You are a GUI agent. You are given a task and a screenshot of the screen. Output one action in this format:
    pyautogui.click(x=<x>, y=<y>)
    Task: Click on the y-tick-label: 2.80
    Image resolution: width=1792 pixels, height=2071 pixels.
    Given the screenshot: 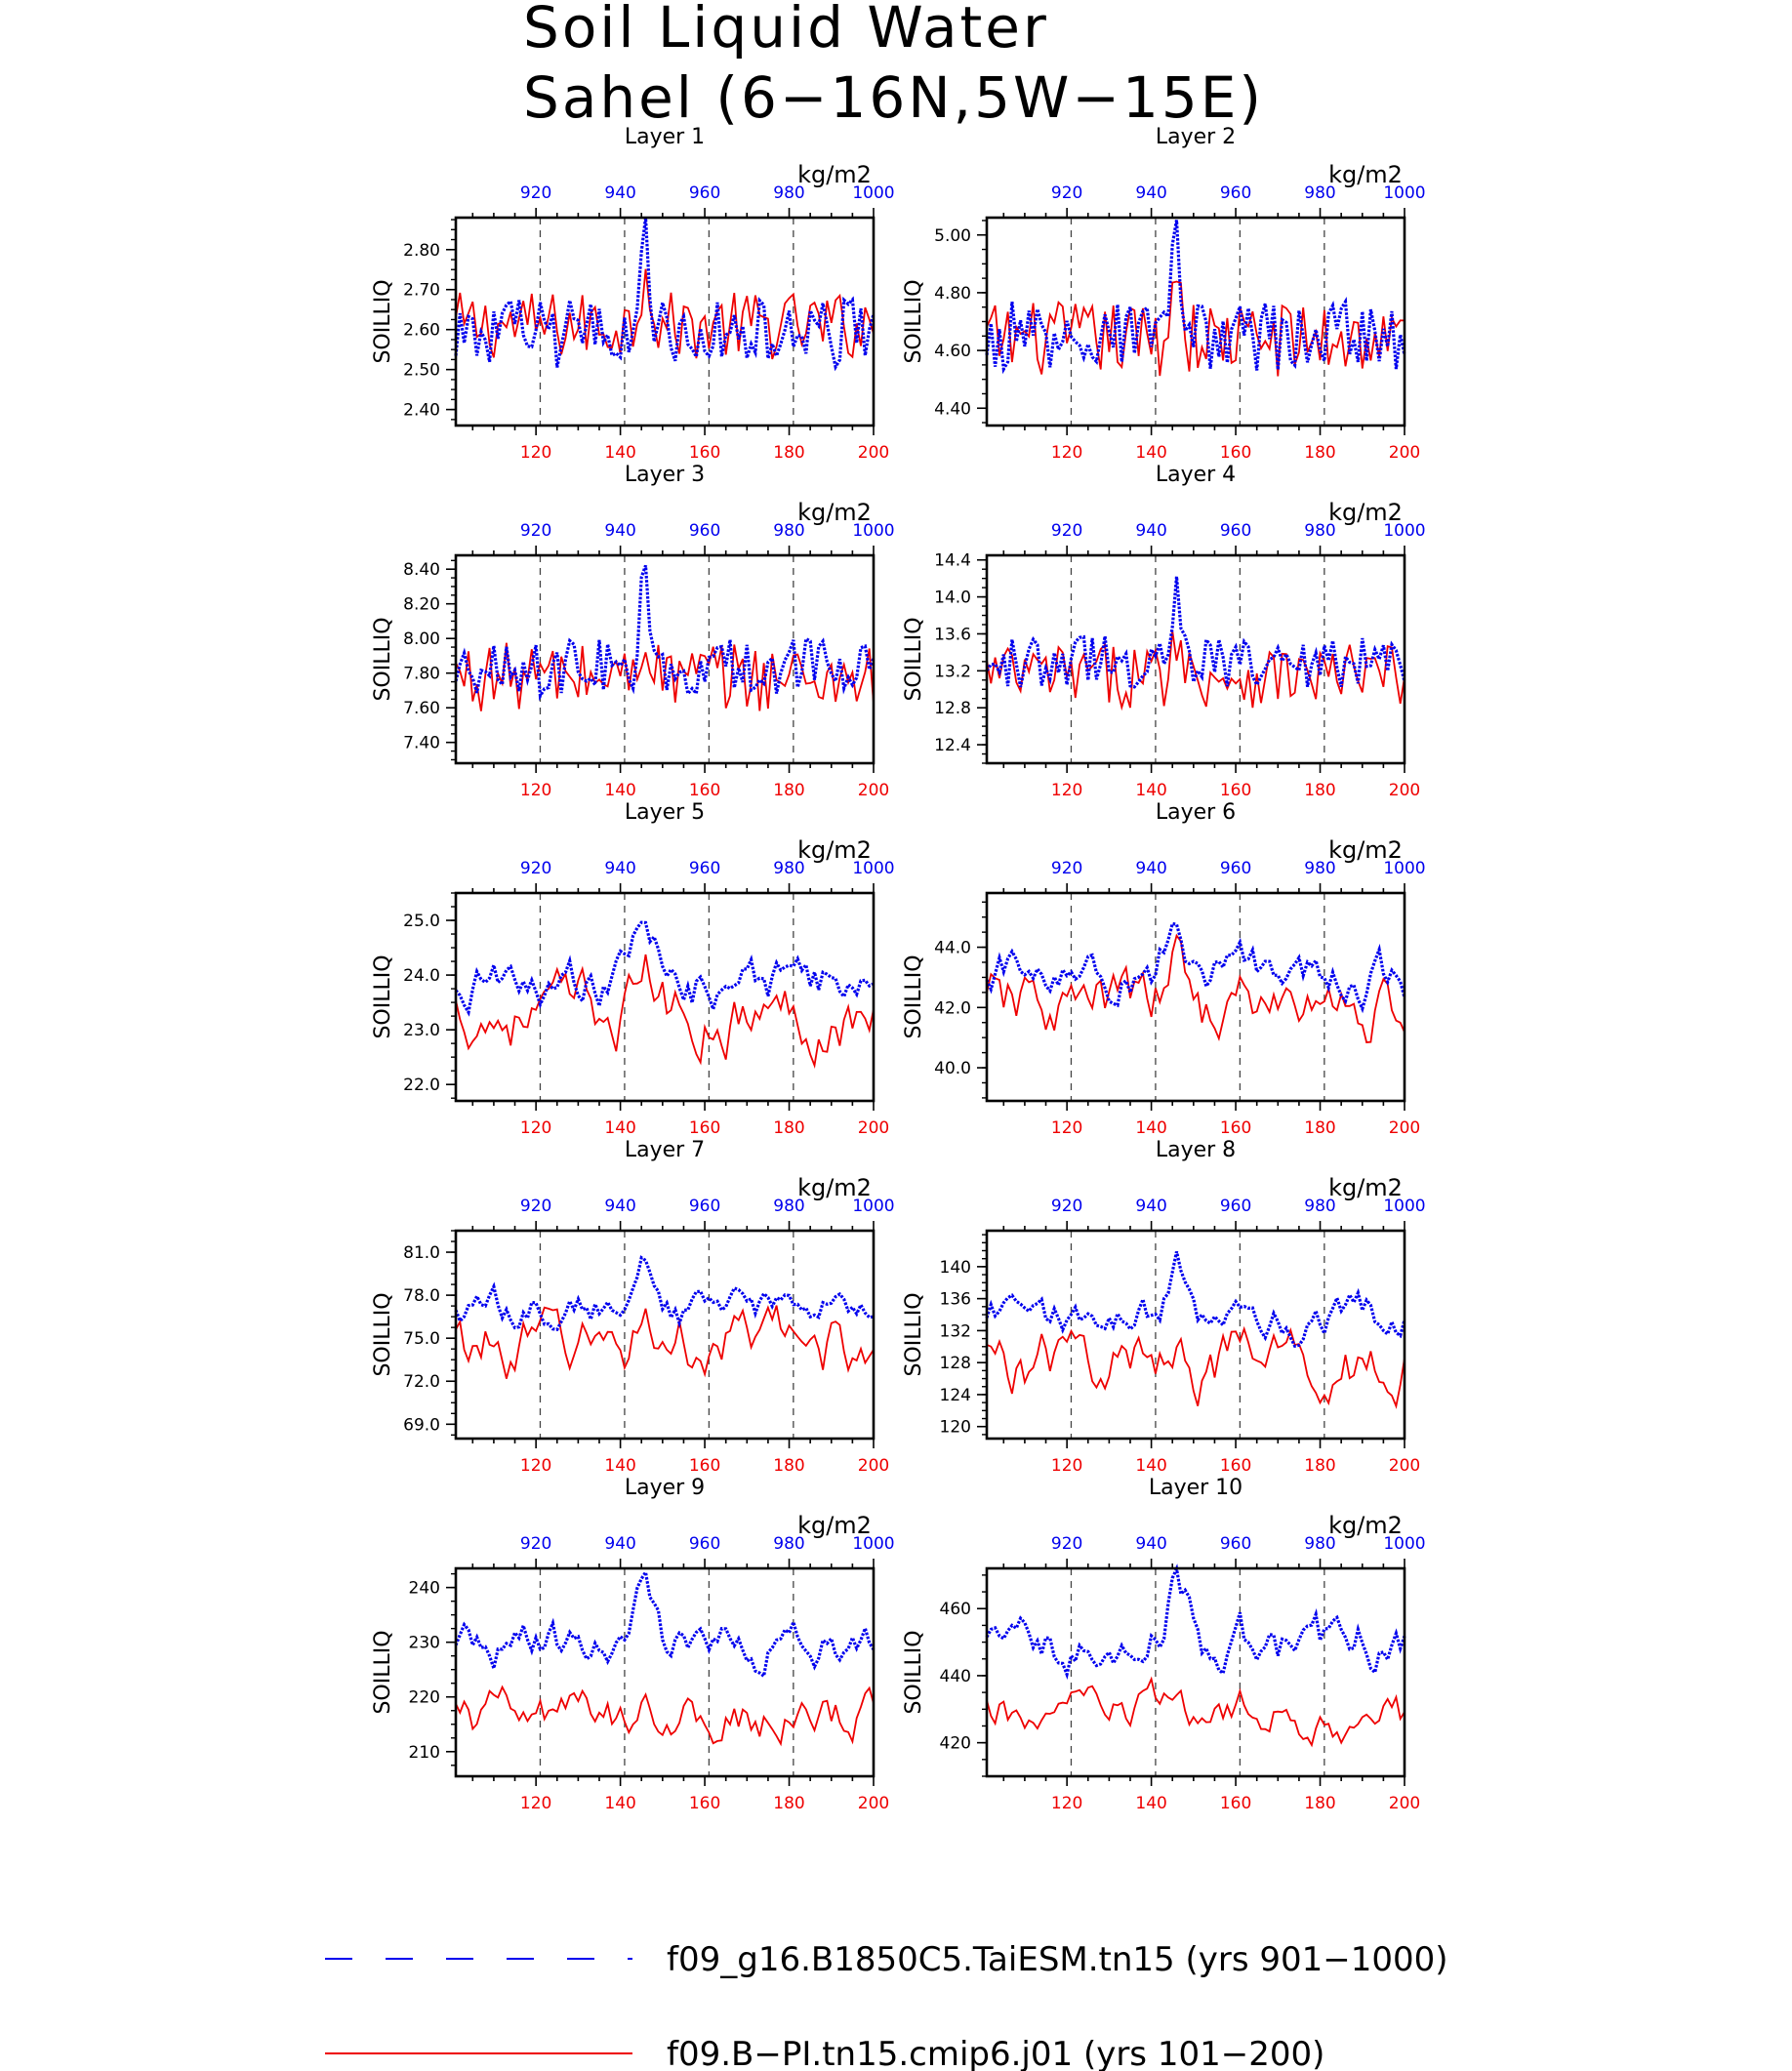 What is the action you would take?
    pyautogui.click(x=421, y=251)
    